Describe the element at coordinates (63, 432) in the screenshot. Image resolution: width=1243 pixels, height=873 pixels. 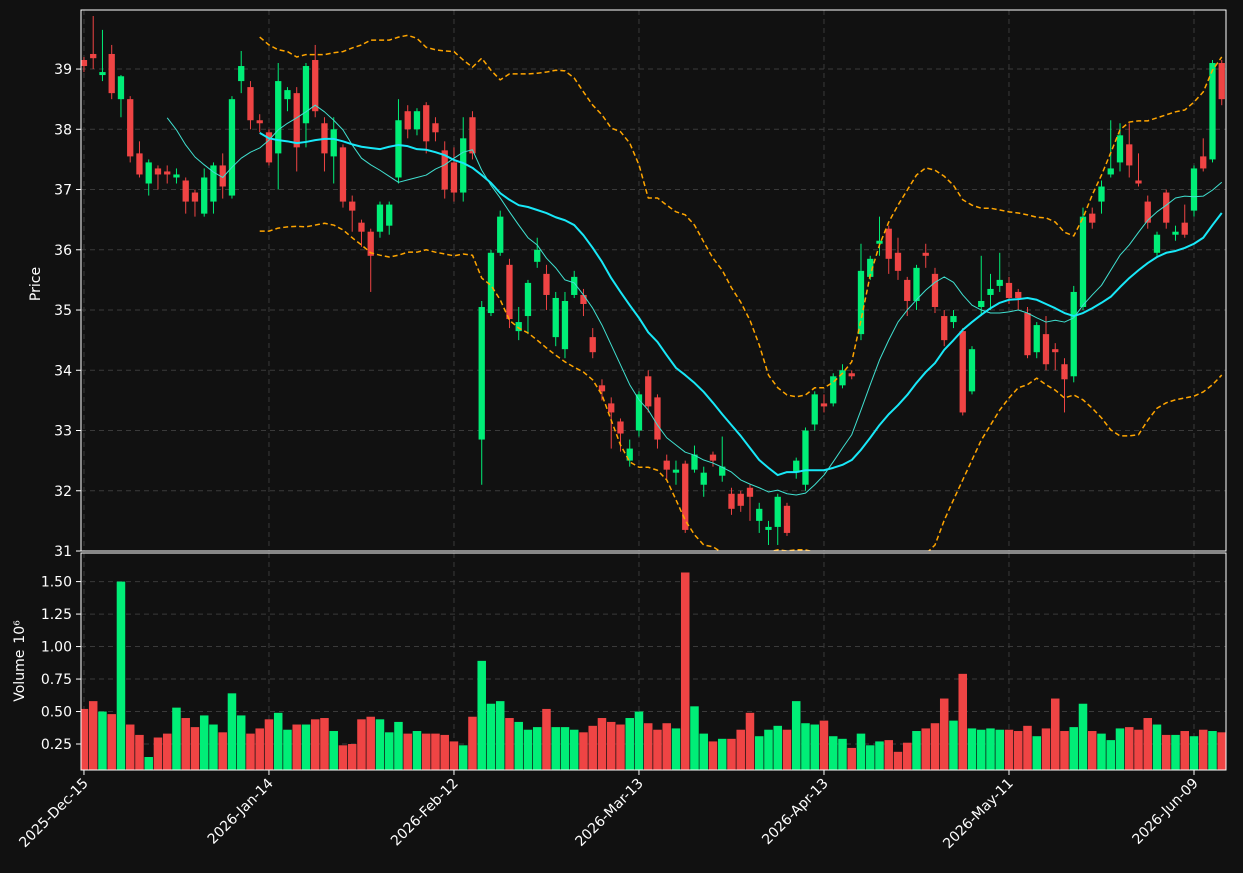
I see `y-tick-label: 33` at that location.